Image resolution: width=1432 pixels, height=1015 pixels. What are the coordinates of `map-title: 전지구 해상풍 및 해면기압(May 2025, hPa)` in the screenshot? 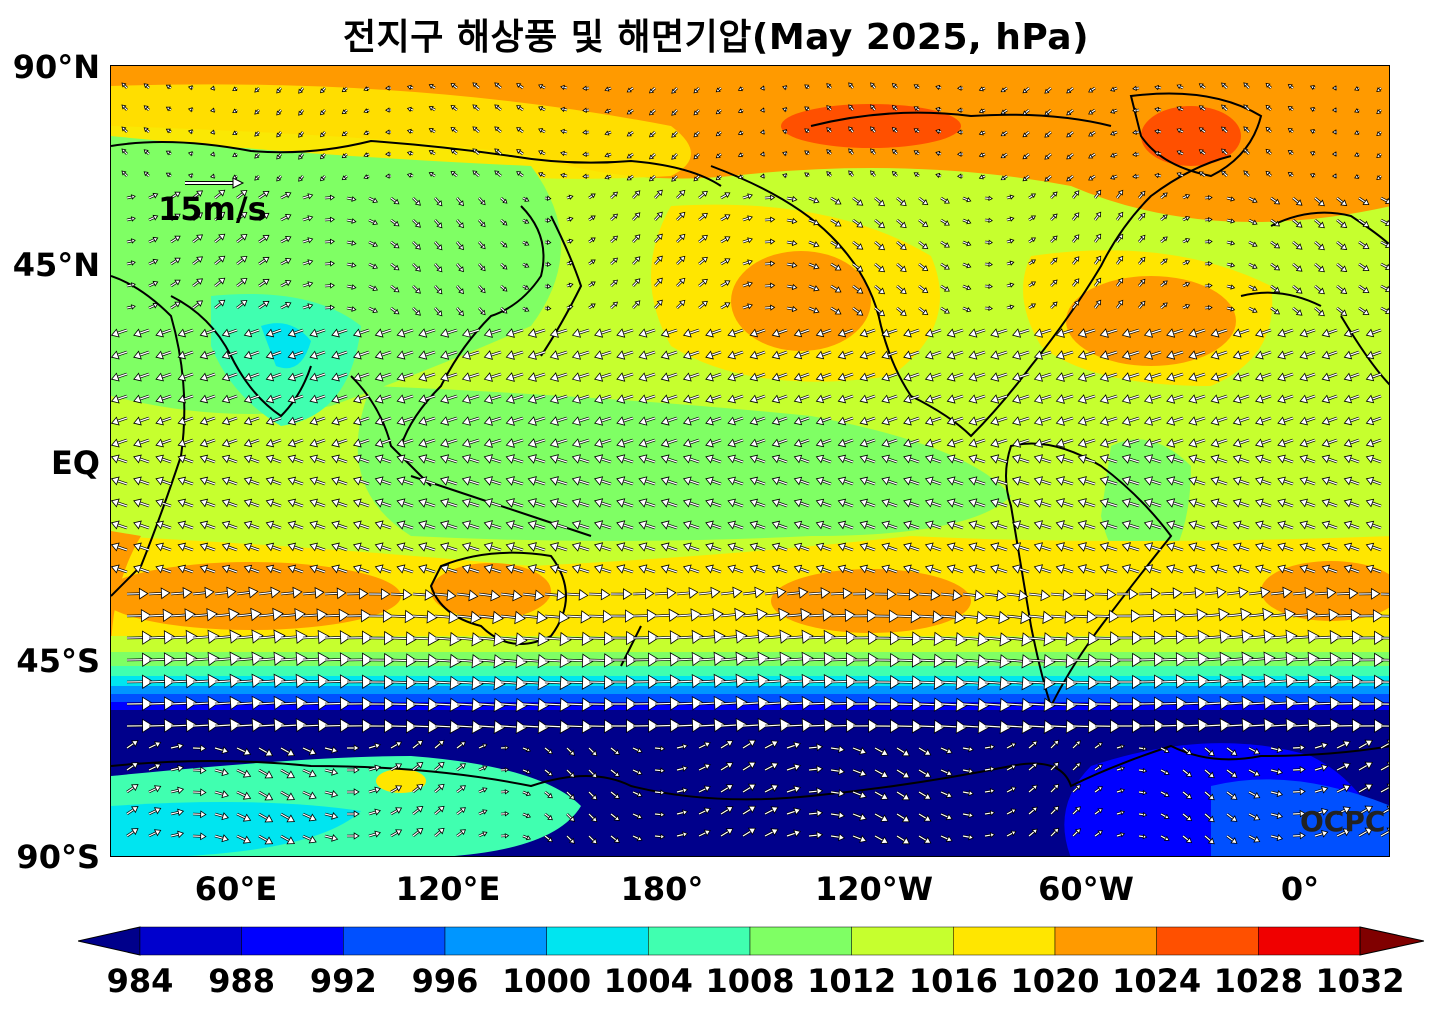 It's located at (716, 34).